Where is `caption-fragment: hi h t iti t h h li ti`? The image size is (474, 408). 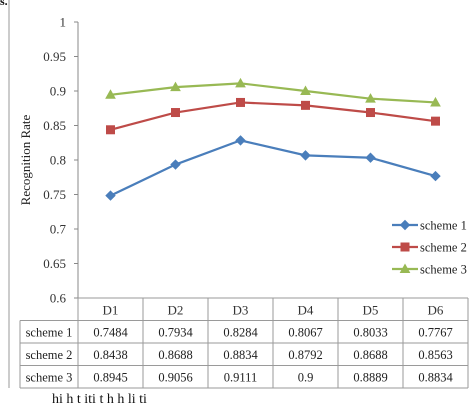 caption-fragment: hi h t iti t h h li ti is located at coordinates (99, 399).